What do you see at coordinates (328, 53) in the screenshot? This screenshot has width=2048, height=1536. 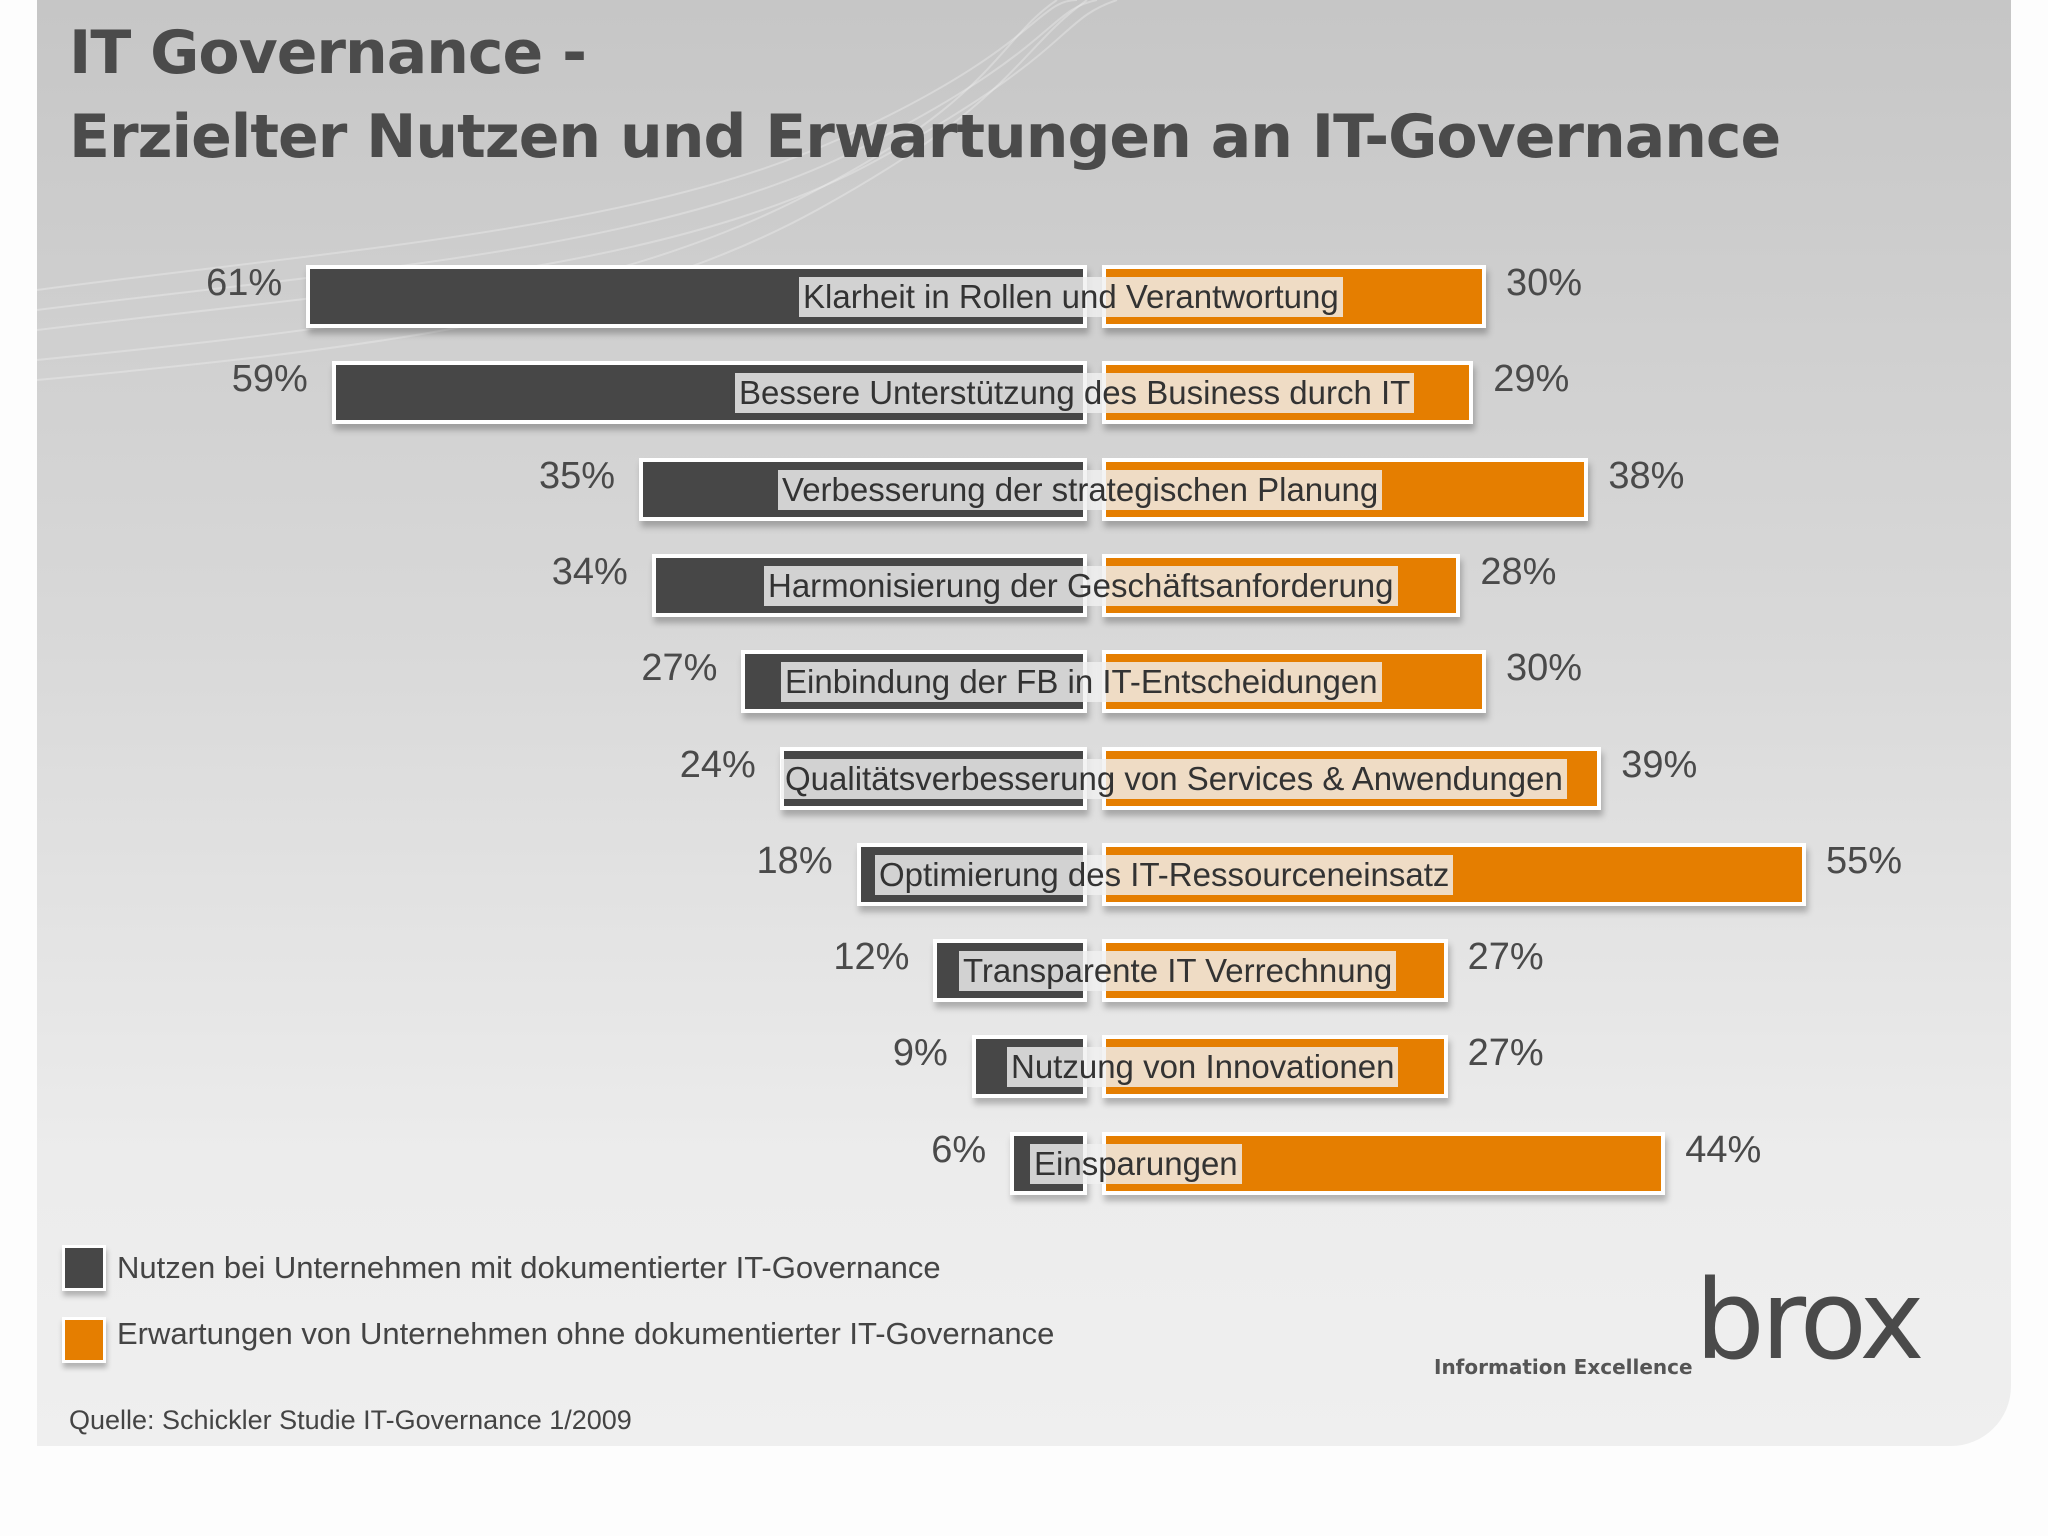 I see `title-line-1: IT Governance -` at bounding box center [328, 53].